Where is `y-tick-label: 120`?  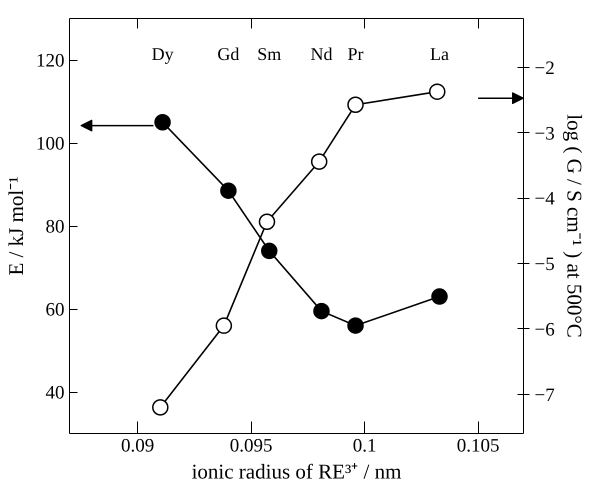
y-tick-label: 120 is located at coordinates (50, 61).